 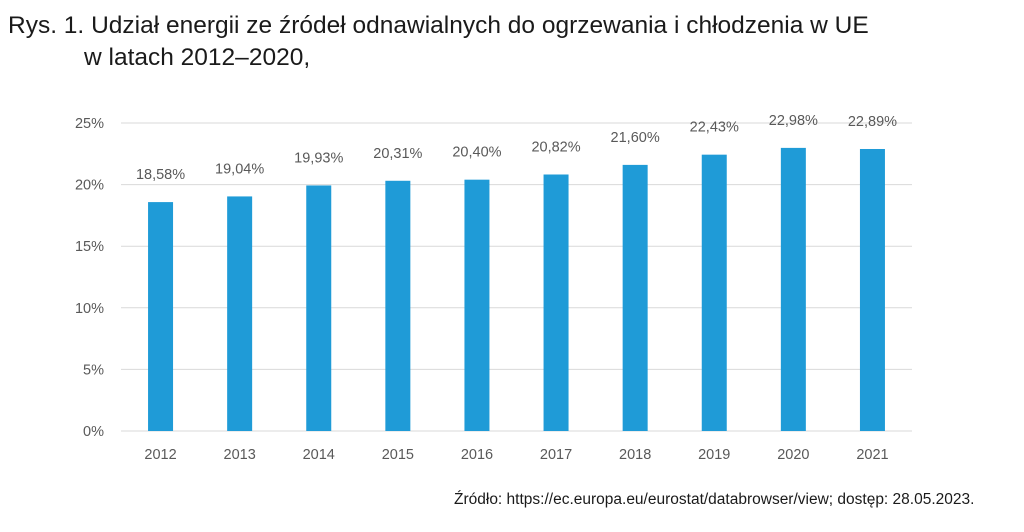 What do you see at coordinates (872, 122) in the screenshot?
I see `data-label-2021: 22,89%` at bounding box center [872, 122].